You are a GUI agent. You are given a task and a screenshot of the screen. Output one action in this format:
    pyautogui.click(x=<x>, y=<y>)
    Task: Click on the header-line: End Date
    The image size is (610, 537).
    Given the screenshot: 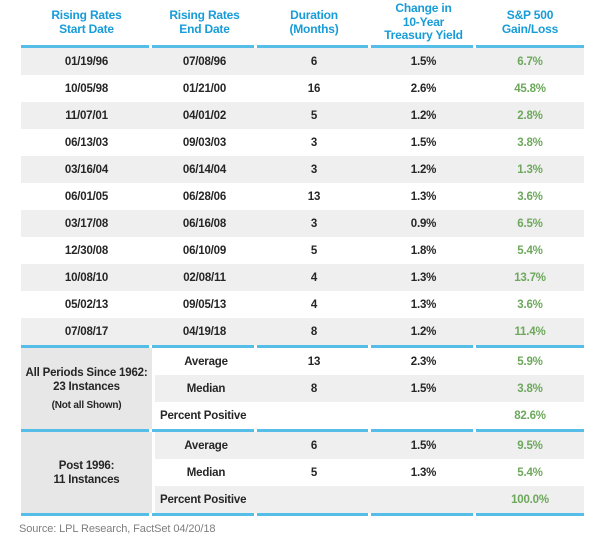 What is the action you would take?
    pyautogui.click(x=204, y=28)
    